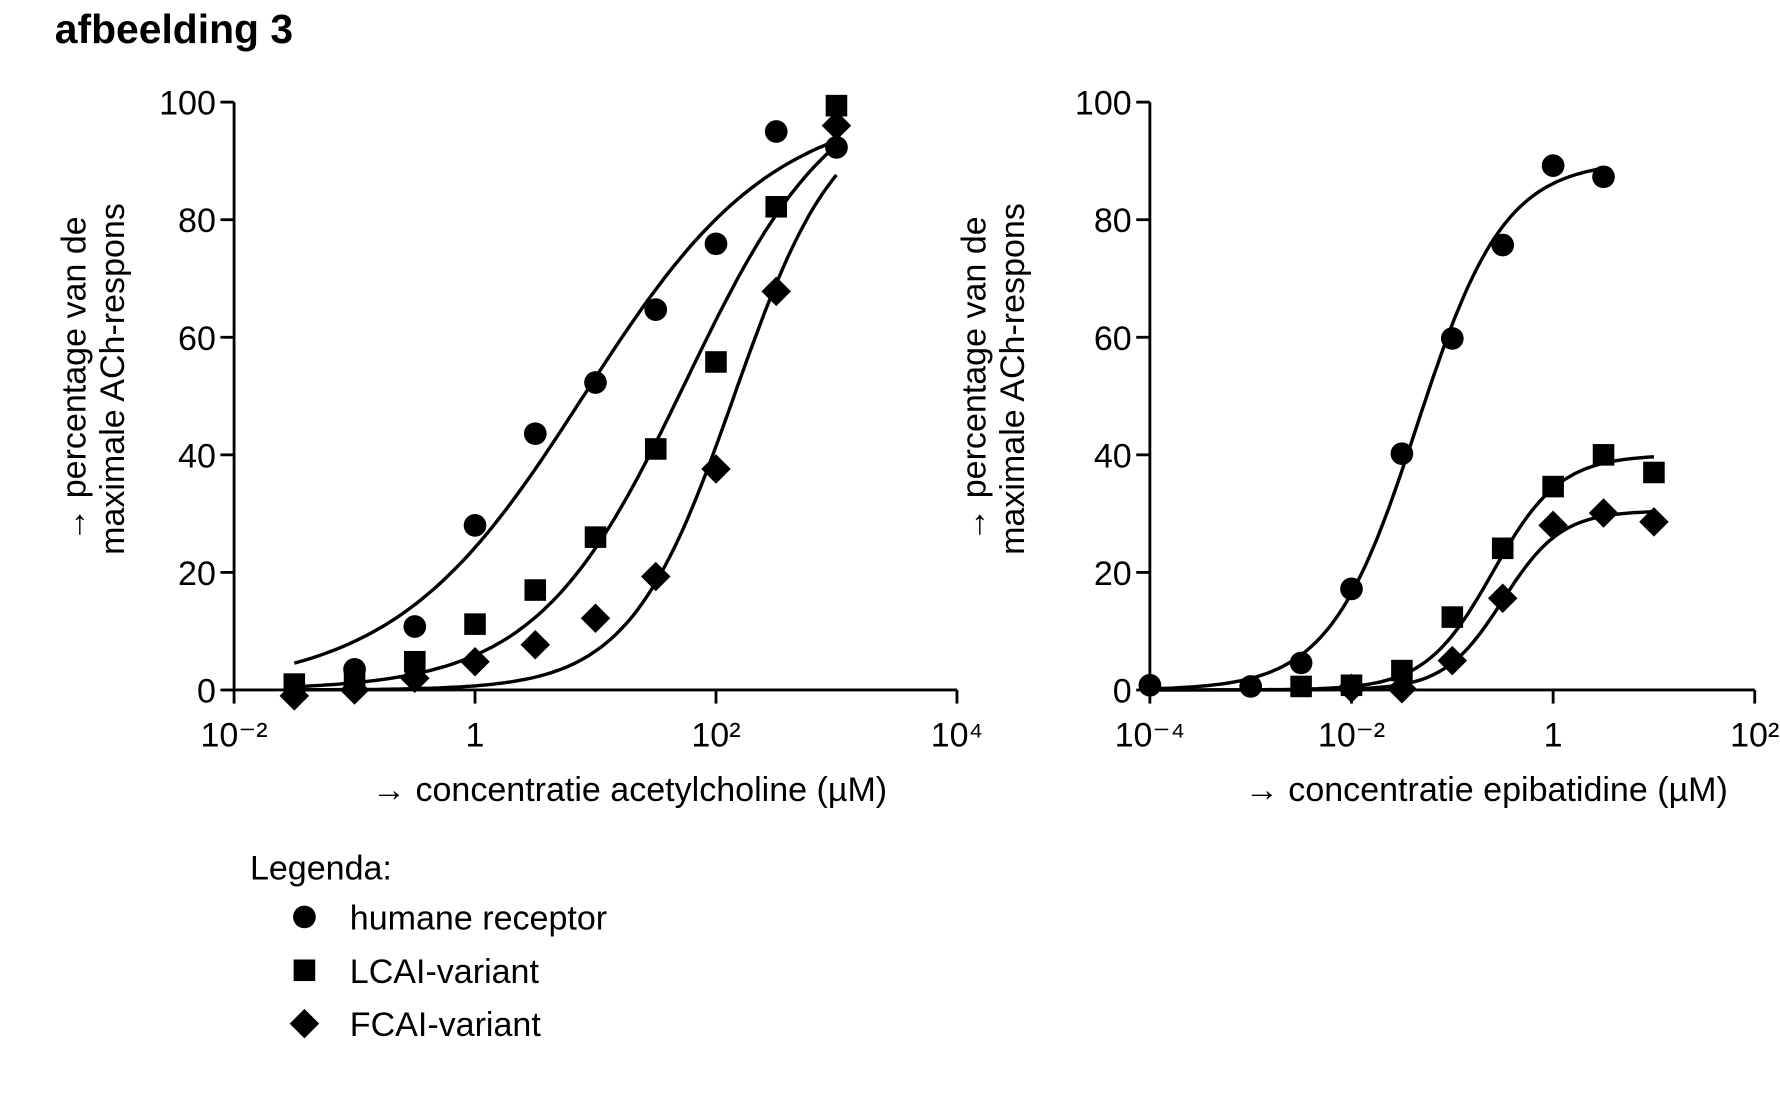 This screenshot has width=1780, height=1111. What do you see at coordinates (304, 1023) in the screenshot?
I see `legend-marker-diamond` at bounding box center [304, 1023].